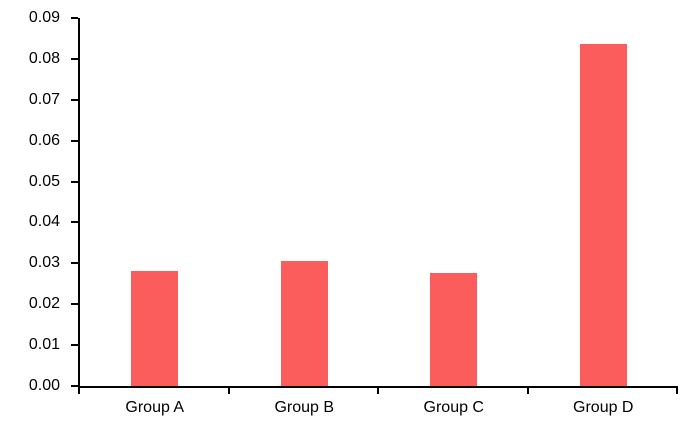  What do you see at coordinates (454, 329) in the screenshot?
I see `bar-group-c` at bounding box center [454, 329].